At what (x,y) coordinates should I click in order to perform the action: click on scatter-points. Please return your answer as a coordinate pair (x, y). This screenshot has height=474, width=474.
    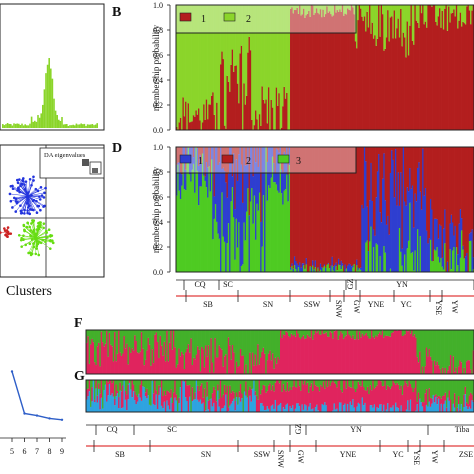
    Looking at the image, I should click on (27, 216).